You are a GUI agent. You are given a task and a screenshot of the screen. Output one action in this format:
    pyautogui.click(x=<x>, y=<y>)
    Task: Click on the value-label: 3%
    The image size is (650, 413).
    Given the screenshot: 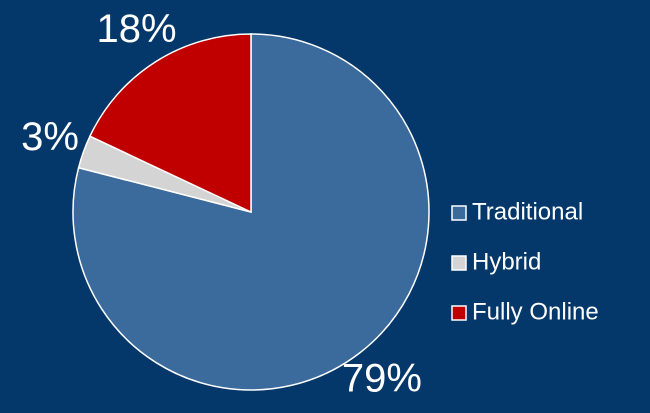 What is the action you would take?
    pyautogui.click(x=50, y=137)
    